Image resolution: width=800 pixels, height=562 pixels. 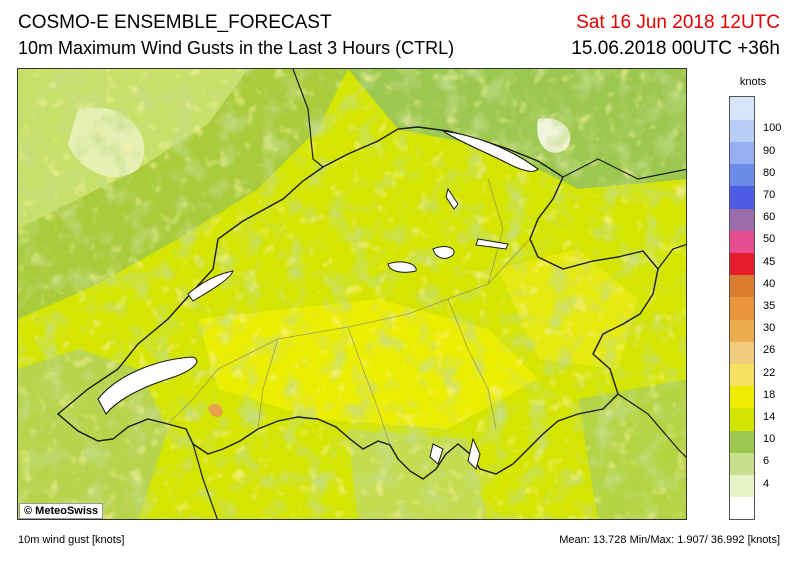 What do you see at coordinates (490, 151) in the screenshot?
I see `lake-constance` at bounding box center [490, 151].